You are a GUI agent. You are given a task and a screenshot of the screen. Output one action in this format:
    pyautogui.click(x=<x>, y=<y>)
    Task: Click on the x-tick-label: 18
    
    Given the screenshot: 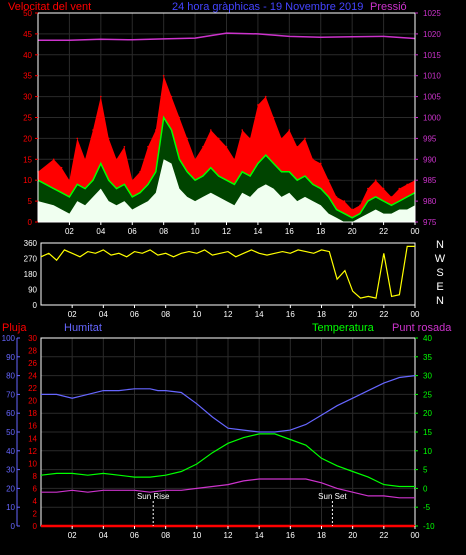 What is the action you would take?
    pyautogui.click(x=320, y=231)
    